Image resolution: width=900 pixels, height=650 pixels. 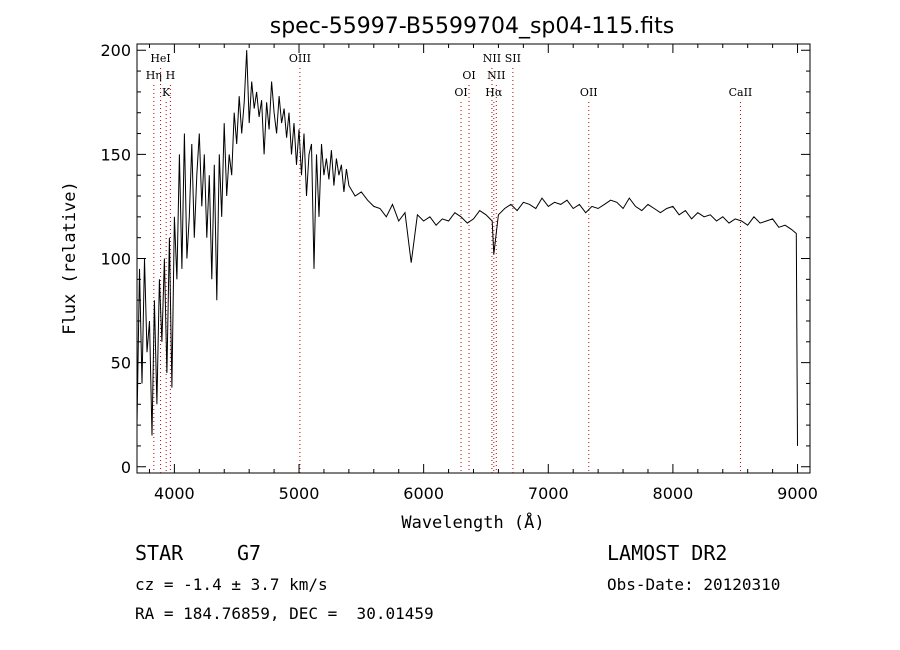 What do you see at coordinates (160, 58) in the screenshot?
I see `line-marker-label: HeI` at bounding box center [160, 58].